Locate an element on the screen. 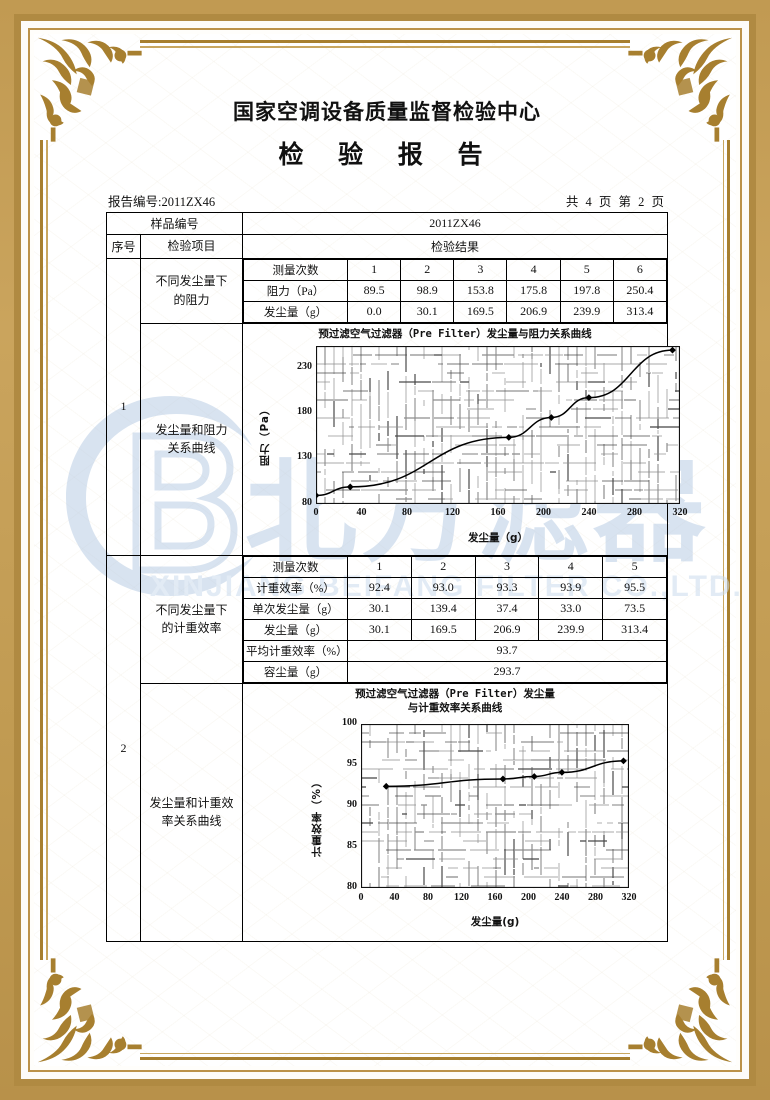 The image size is (770, 1100). chart-1-title-mono: Pre Filter is located at coordinates (444, 333).